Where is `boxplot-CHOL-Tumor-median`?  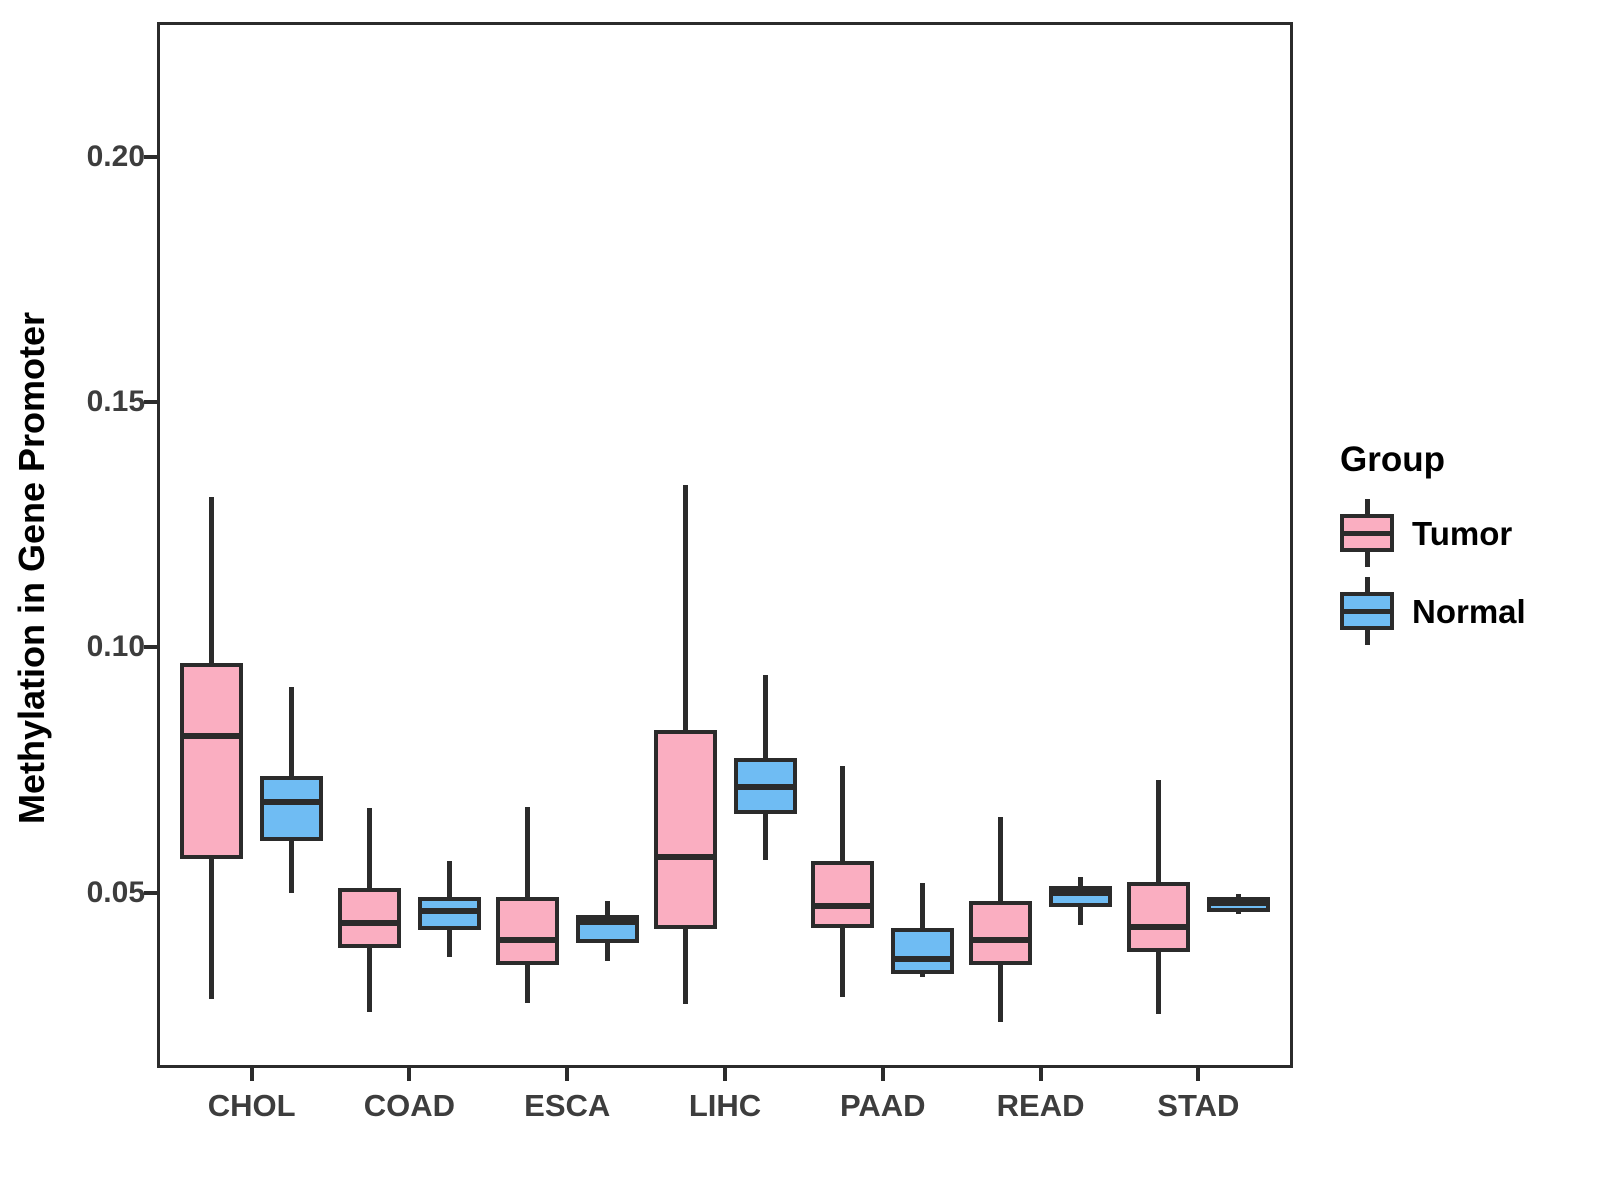
boxplot-CHOL-Tumor-median is located at coordinates (212, 736).